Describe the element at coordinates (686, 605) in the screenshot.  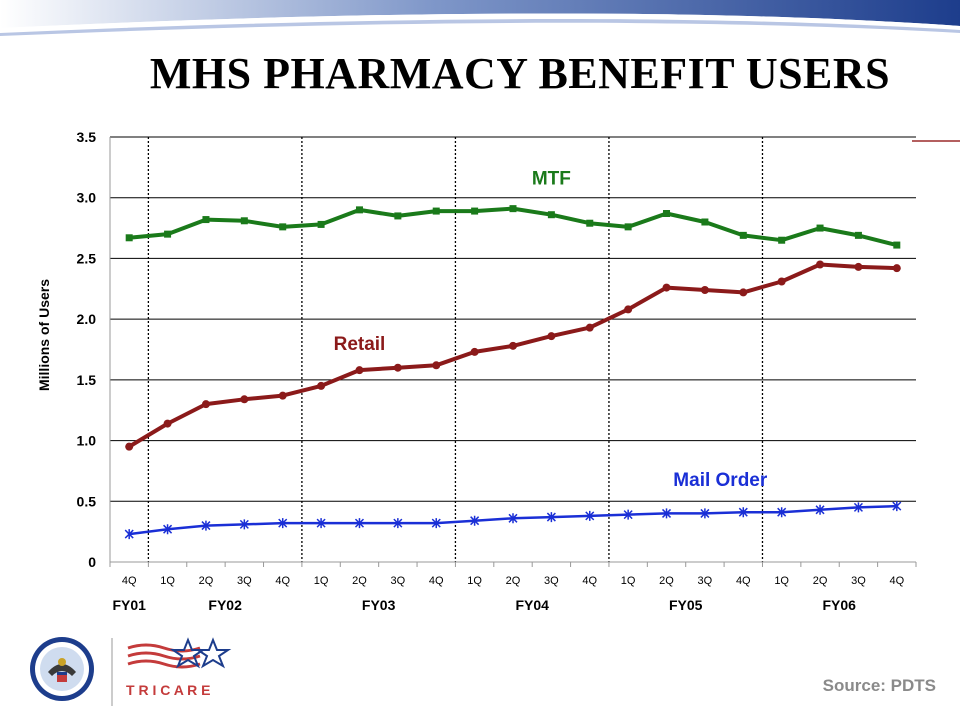
I see `fiscal-year-label: FY05` at that location.